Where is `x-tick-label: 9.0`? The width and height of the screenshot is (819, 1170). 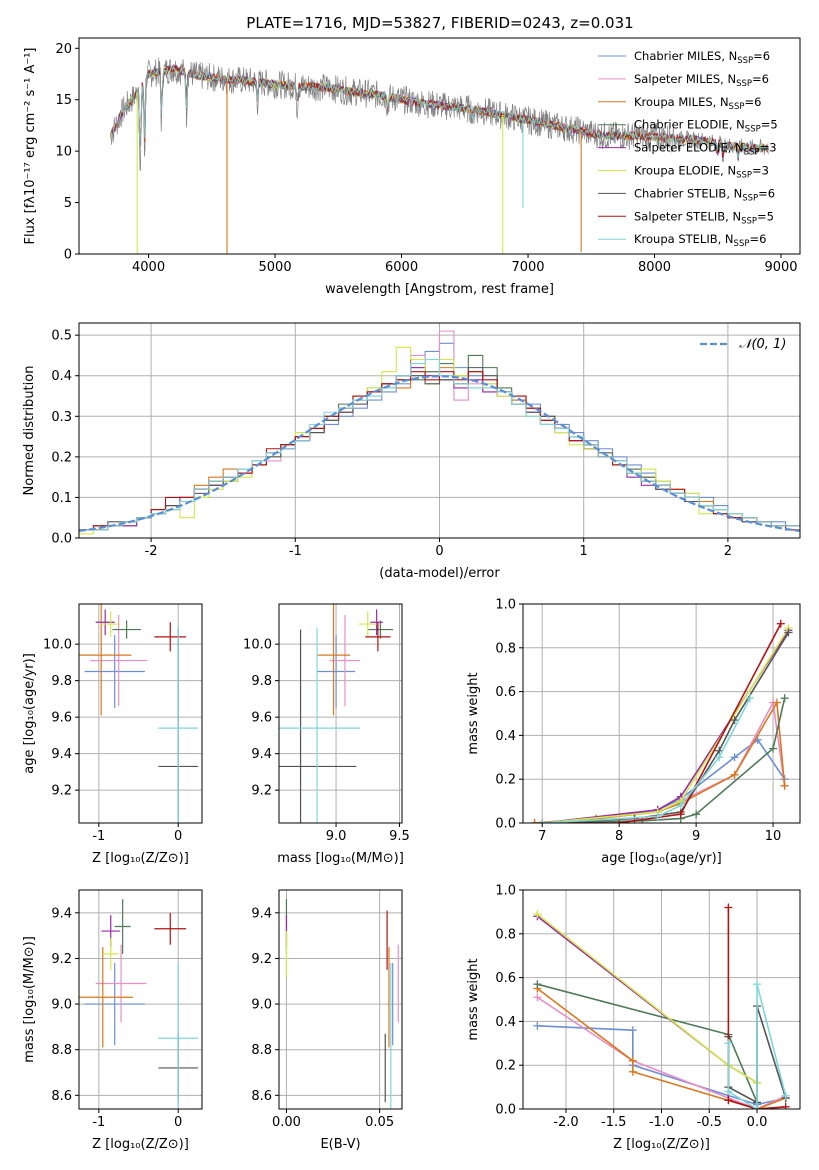
x-tick-label: 9.0 is located at coordinates (336, 836).